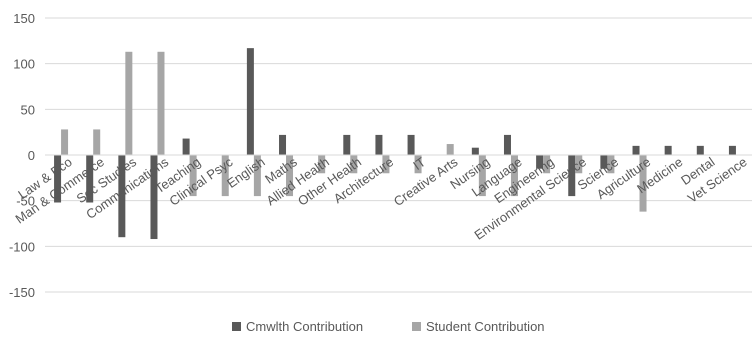 This screenshot has width=755, height=343. I want to click on category-label: IT, so click(419, 163).